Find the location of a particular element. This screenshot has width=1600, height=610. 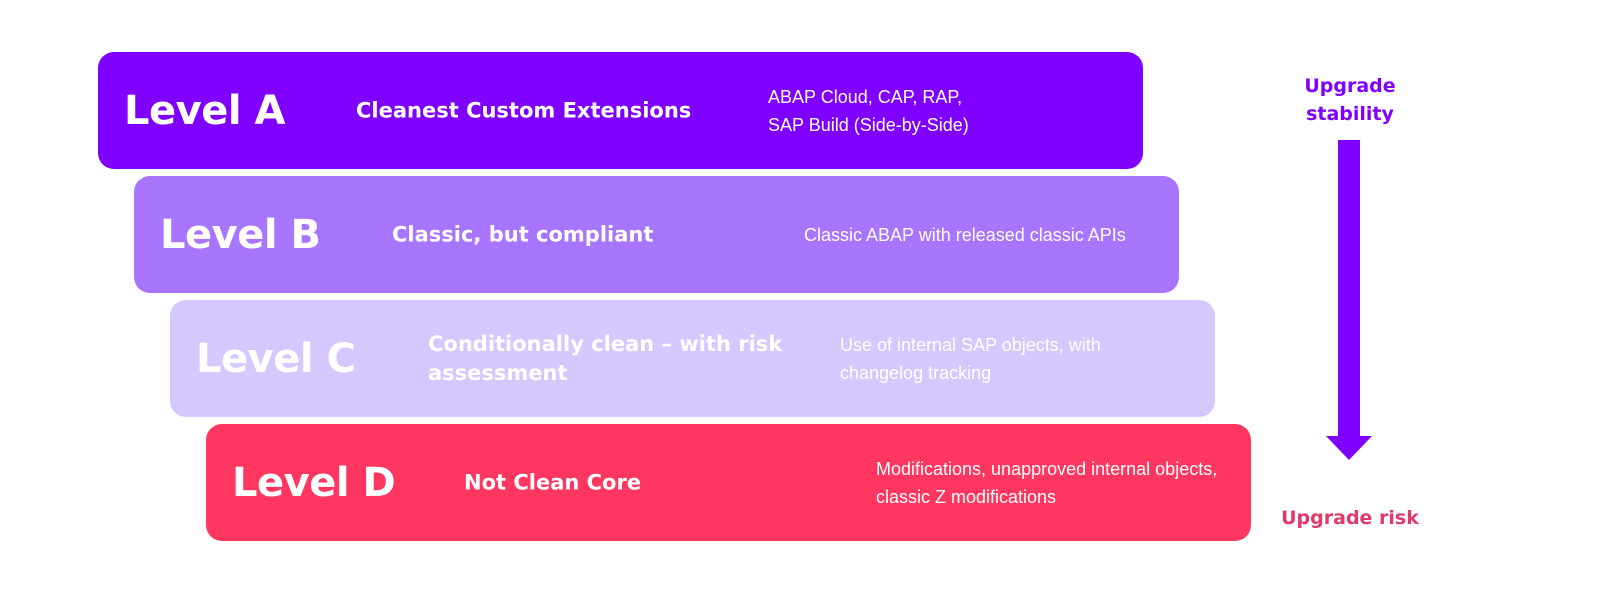

arrow-down-icon is located at coordinates (1349, 300).